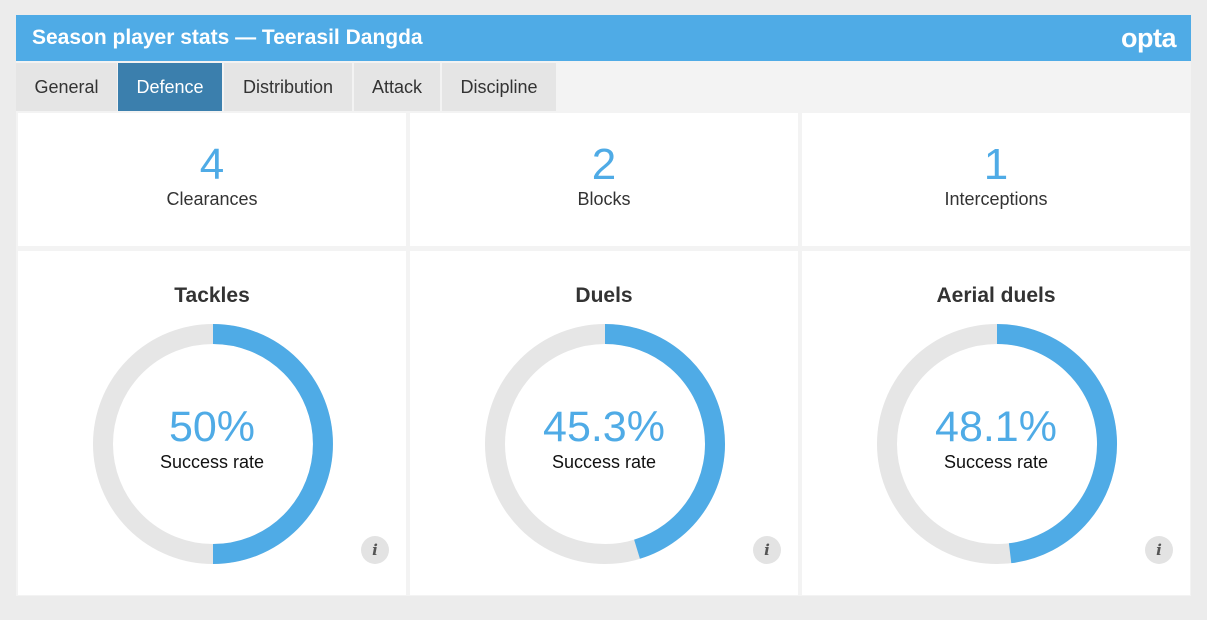 This screenshot has width=1207, height=620. I want to click on gauge-percentage: 48.1%, so click(996, 427).